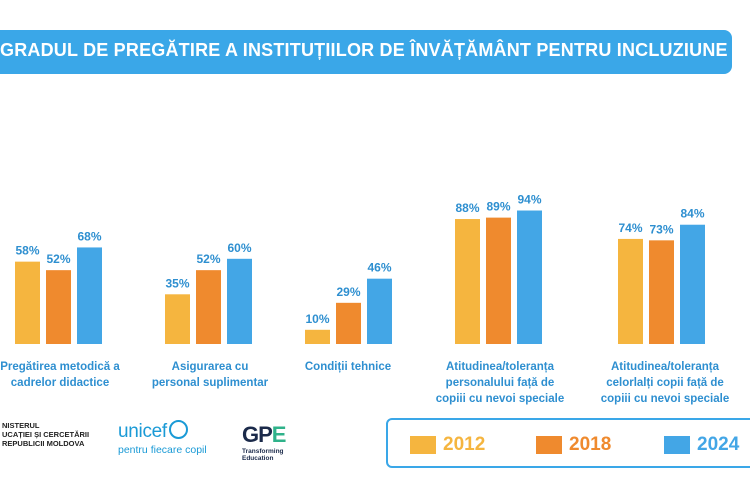 This screenshot has height=500, width=750. I want to click on category-label-3-line-0: Atitudinea/toleranța, so click(500, 367).